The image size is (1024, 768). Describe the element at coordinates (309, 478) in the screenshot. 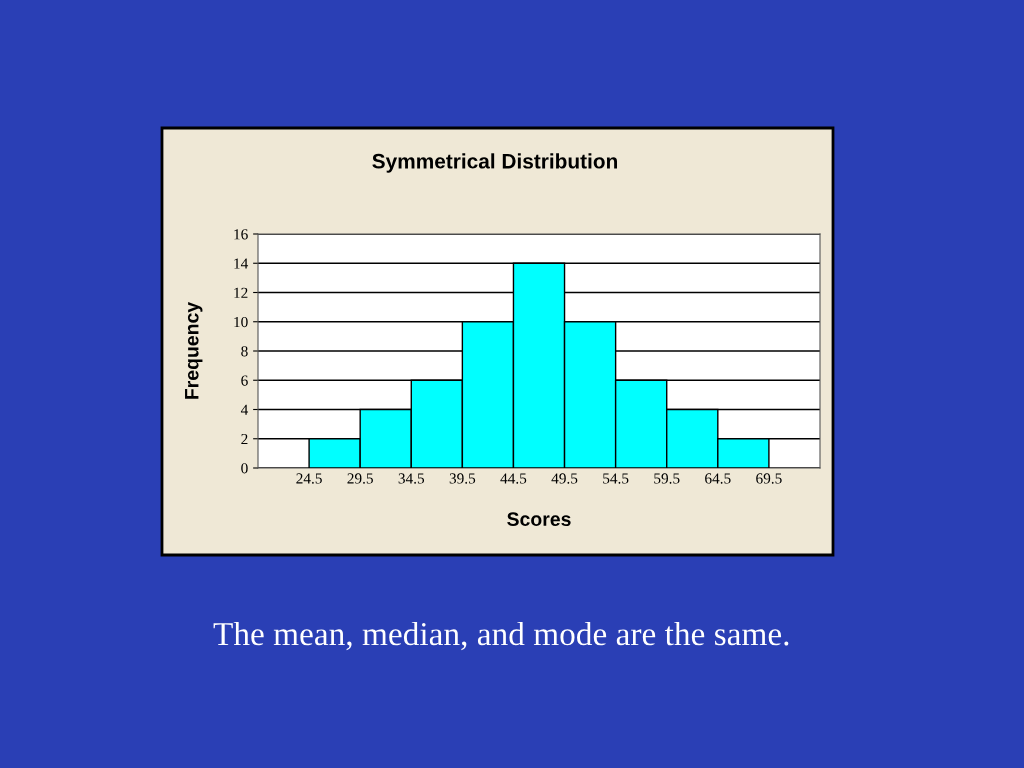

I see `x-tick-label: 24.5` at that location.